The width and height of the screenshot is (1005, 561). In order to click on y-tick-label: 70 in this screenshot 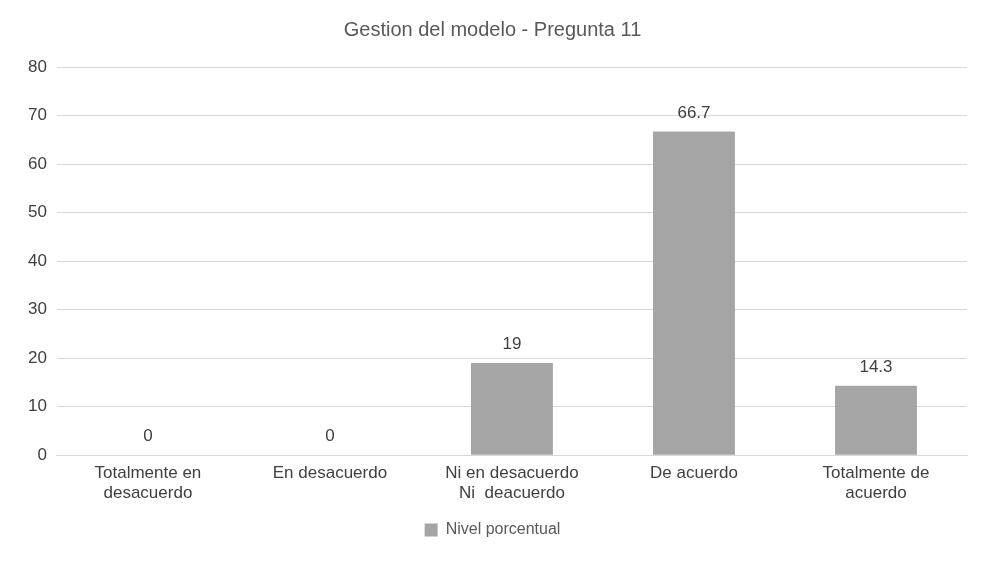, I will do `click(37, 115)`.